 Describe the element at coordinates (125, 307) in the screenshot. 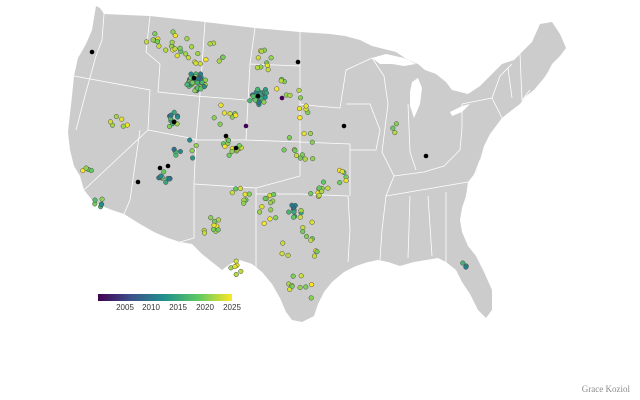

I see `legend-tick: 2005` at that location.